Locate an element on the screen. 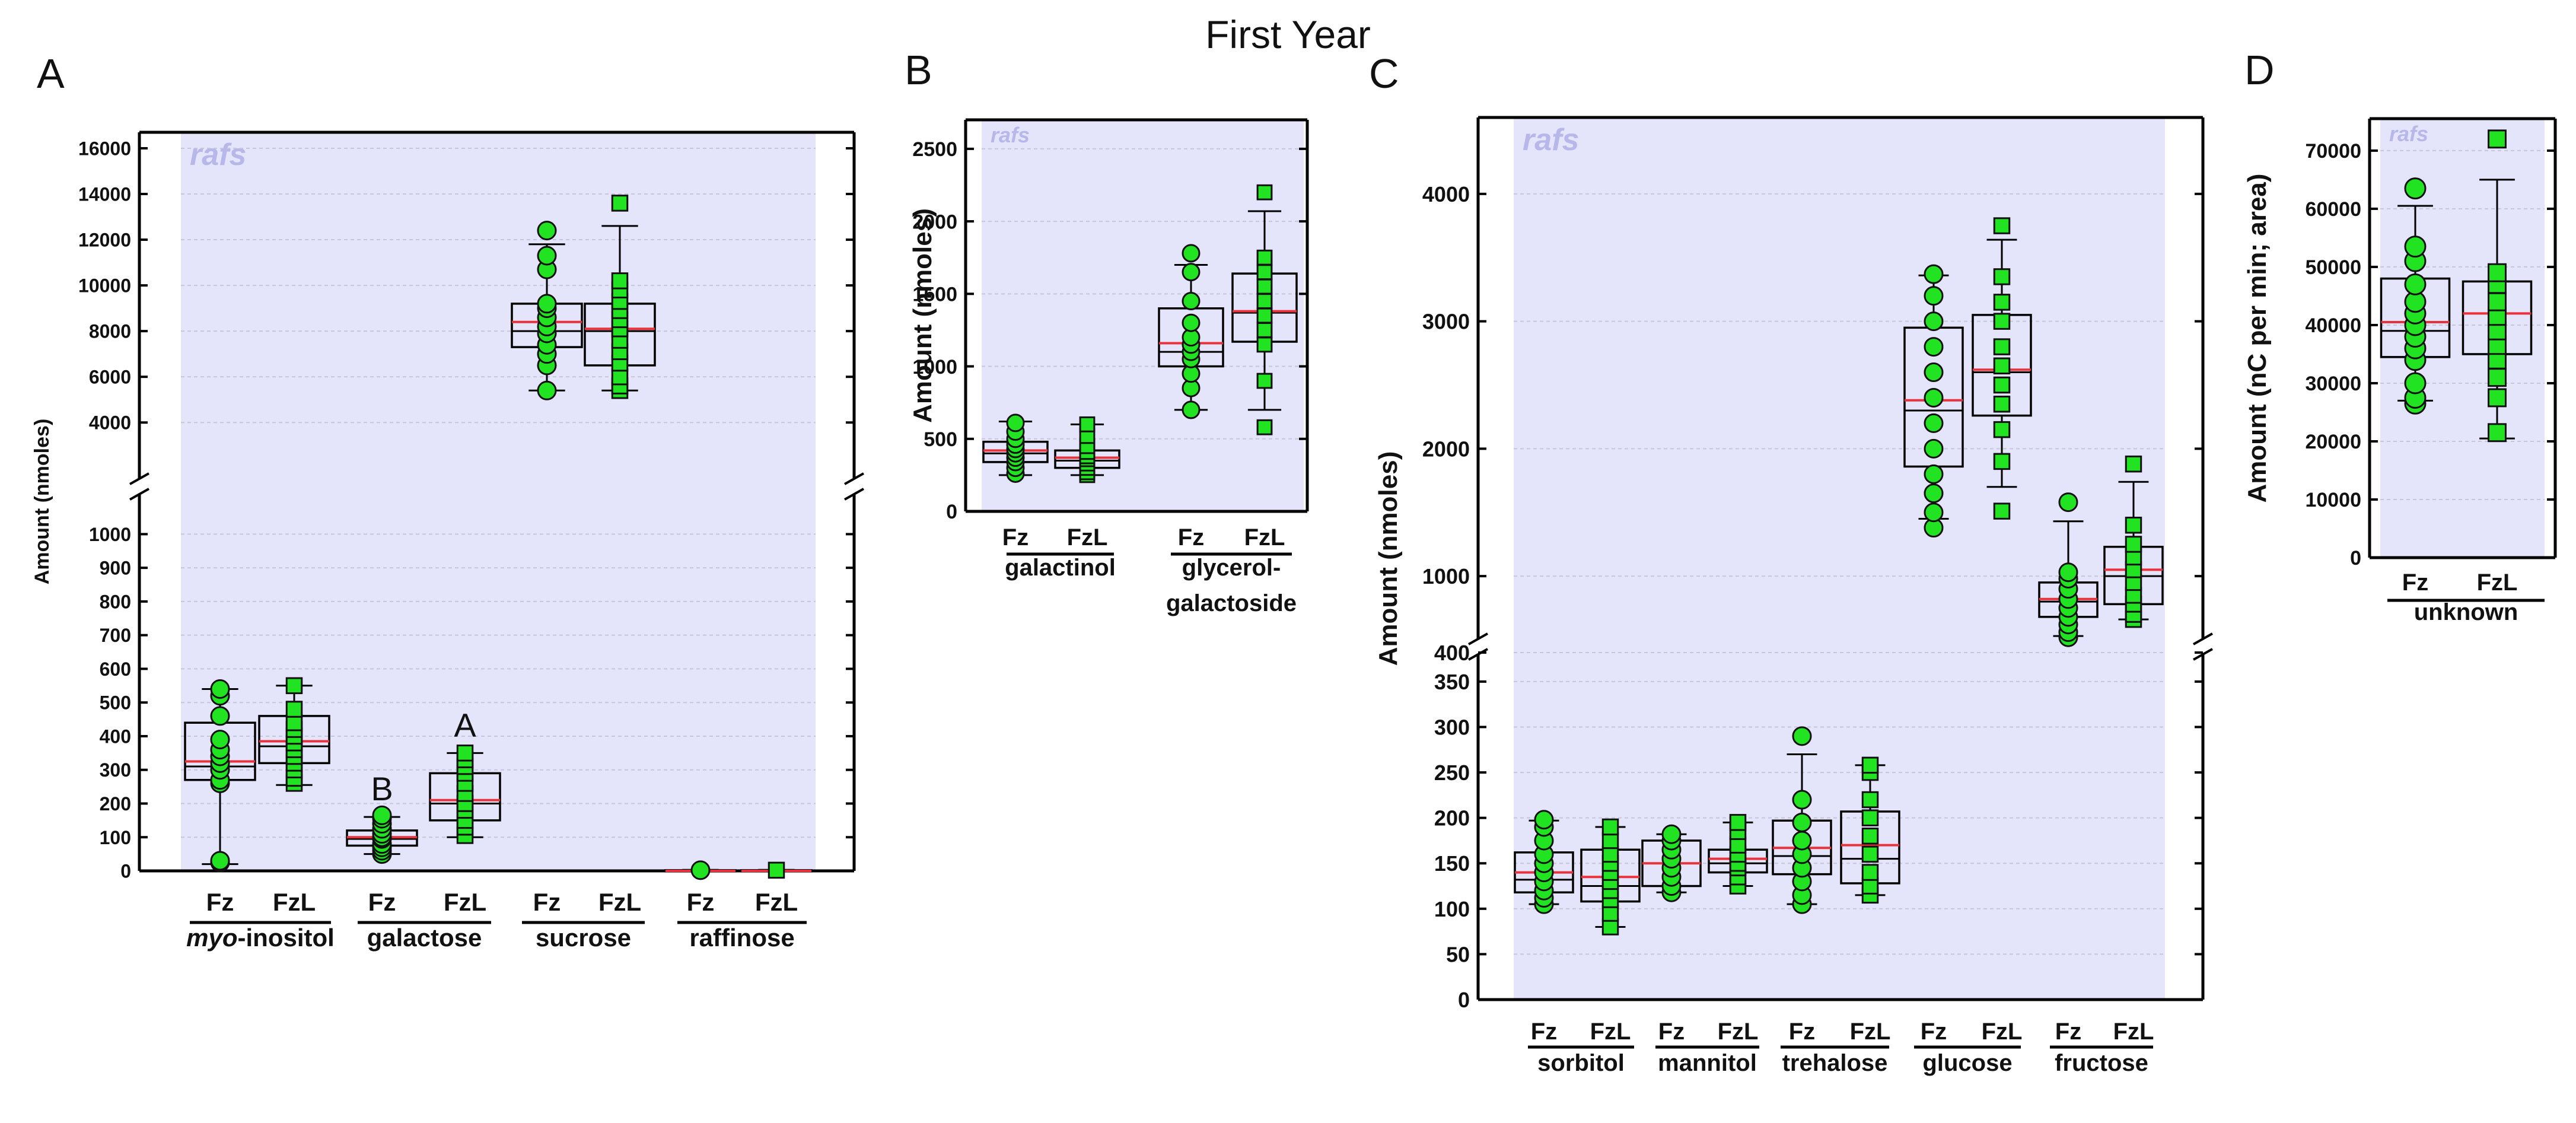 The width and height of the screenshot is (2576, 1123). box-fz-unknown: Fz is located at coordinates (2415, 386).